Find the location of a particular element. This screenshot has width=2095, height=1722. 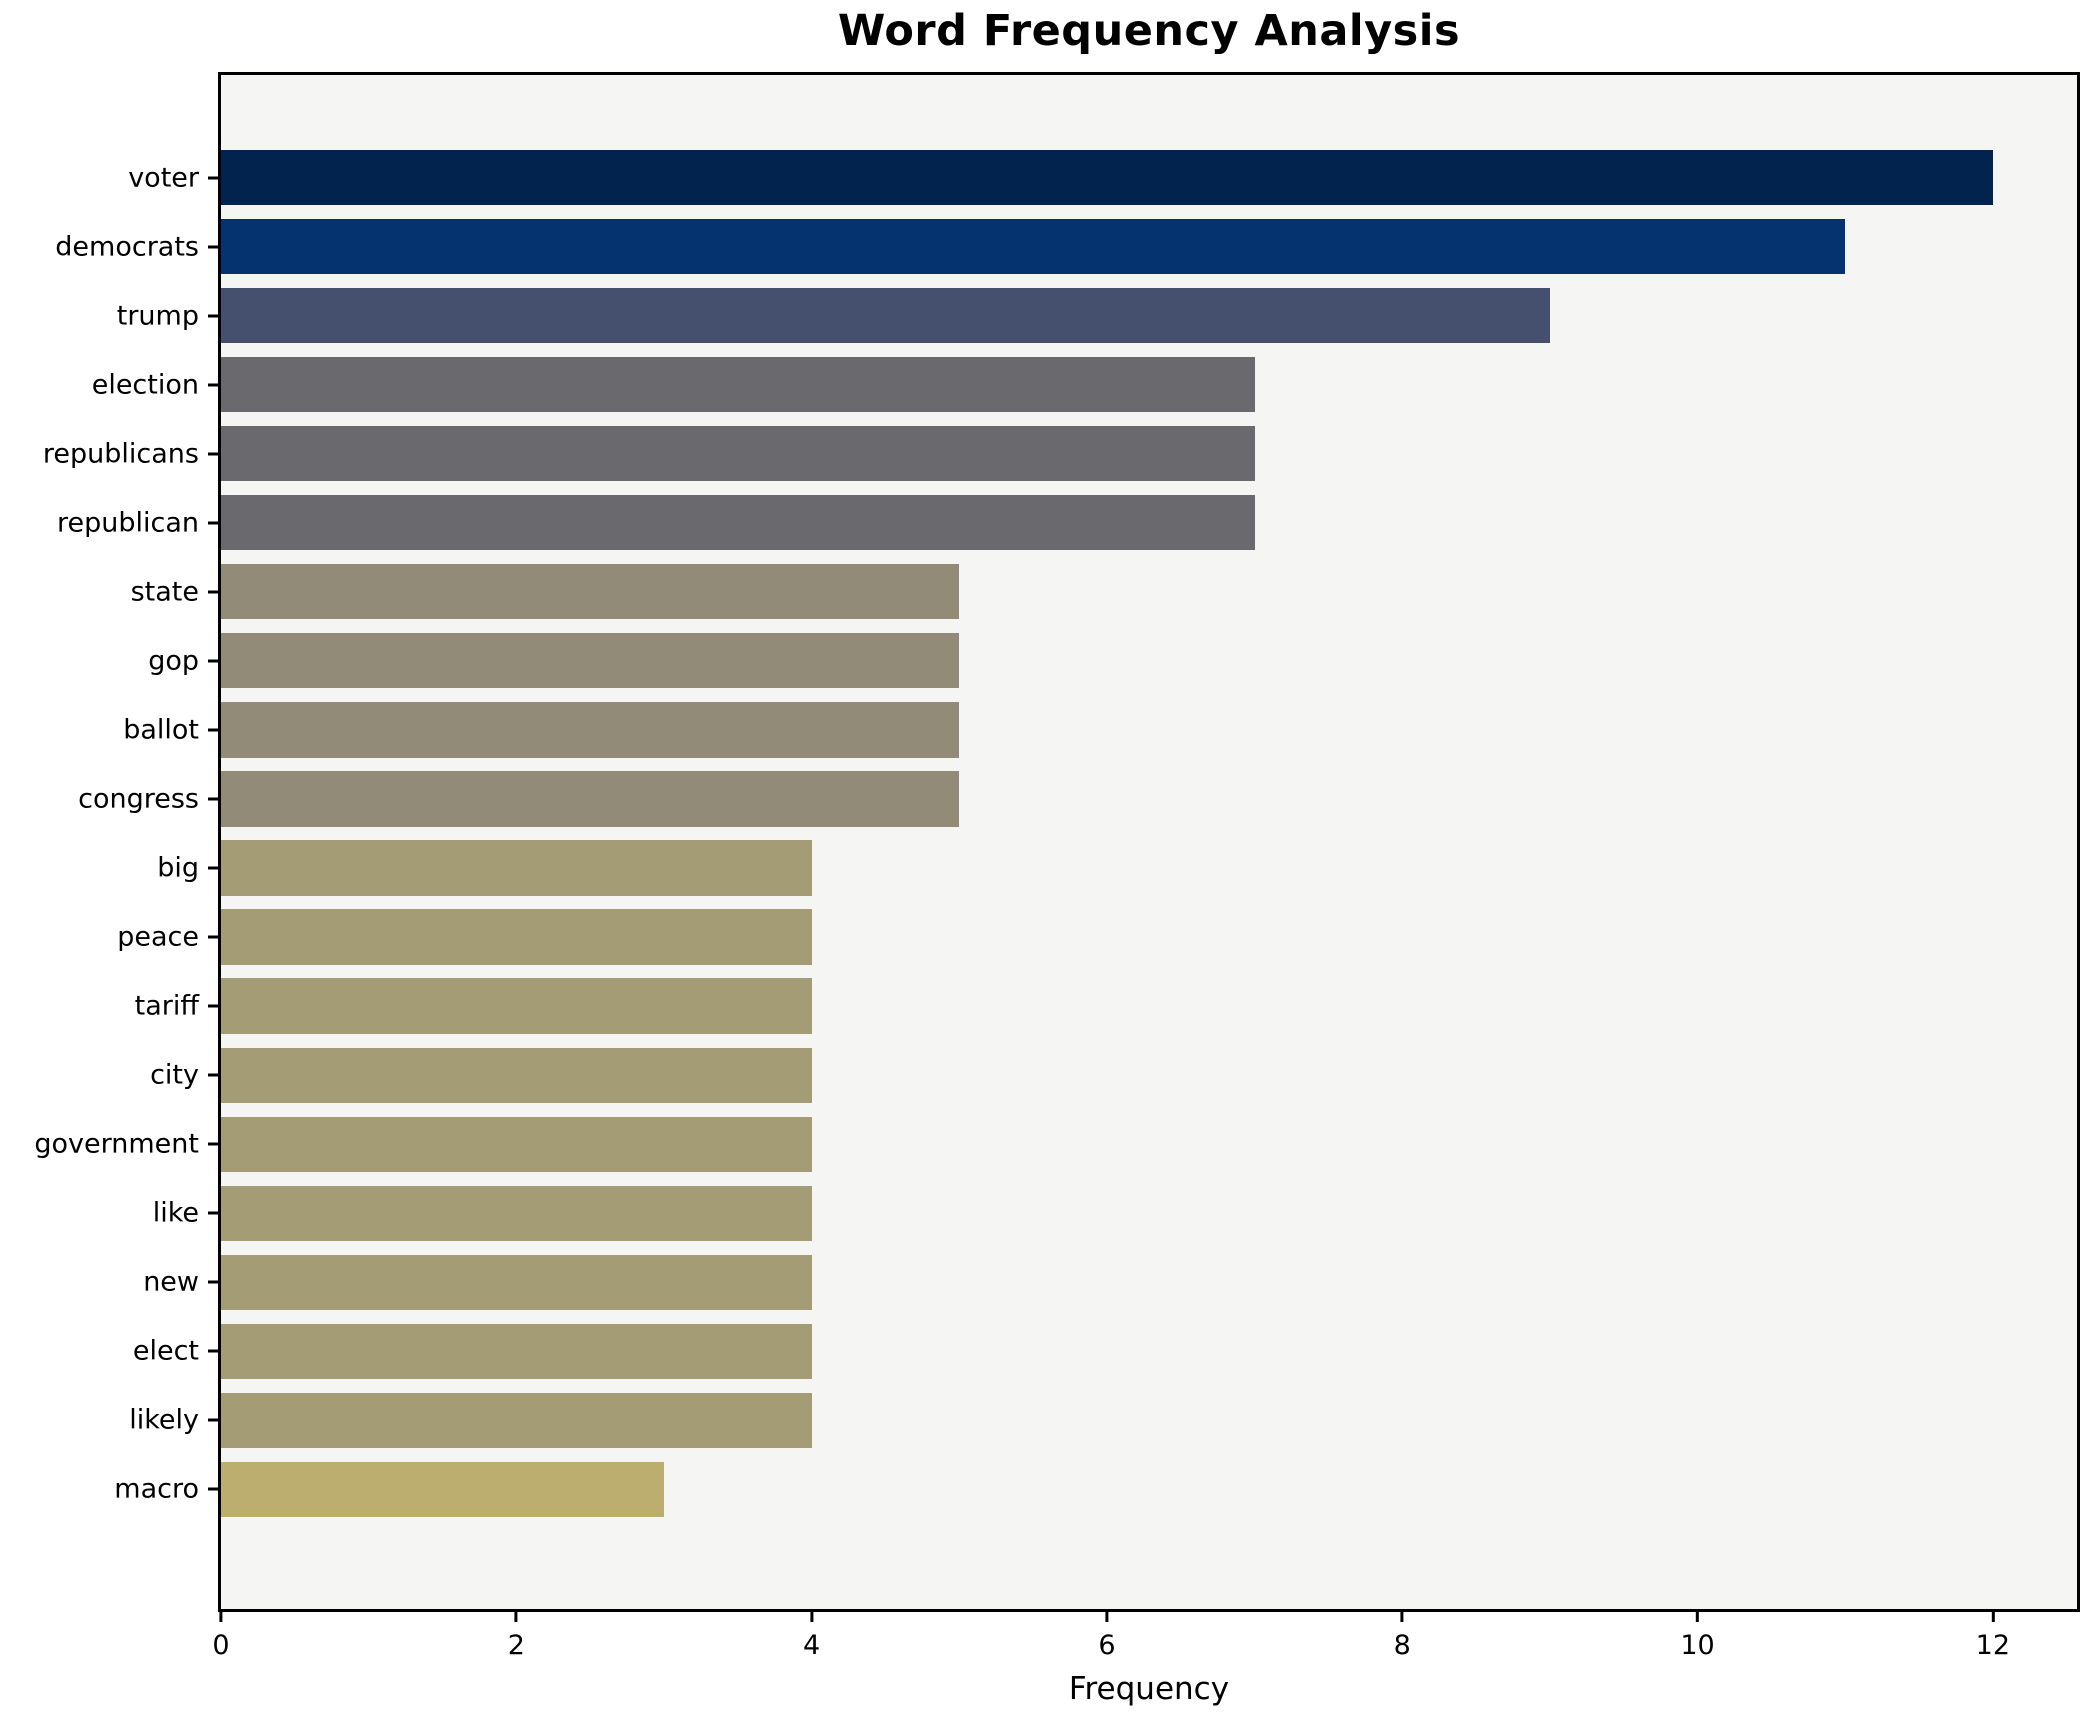

y-axis-label: republicans is located at coordinates (120, 454).